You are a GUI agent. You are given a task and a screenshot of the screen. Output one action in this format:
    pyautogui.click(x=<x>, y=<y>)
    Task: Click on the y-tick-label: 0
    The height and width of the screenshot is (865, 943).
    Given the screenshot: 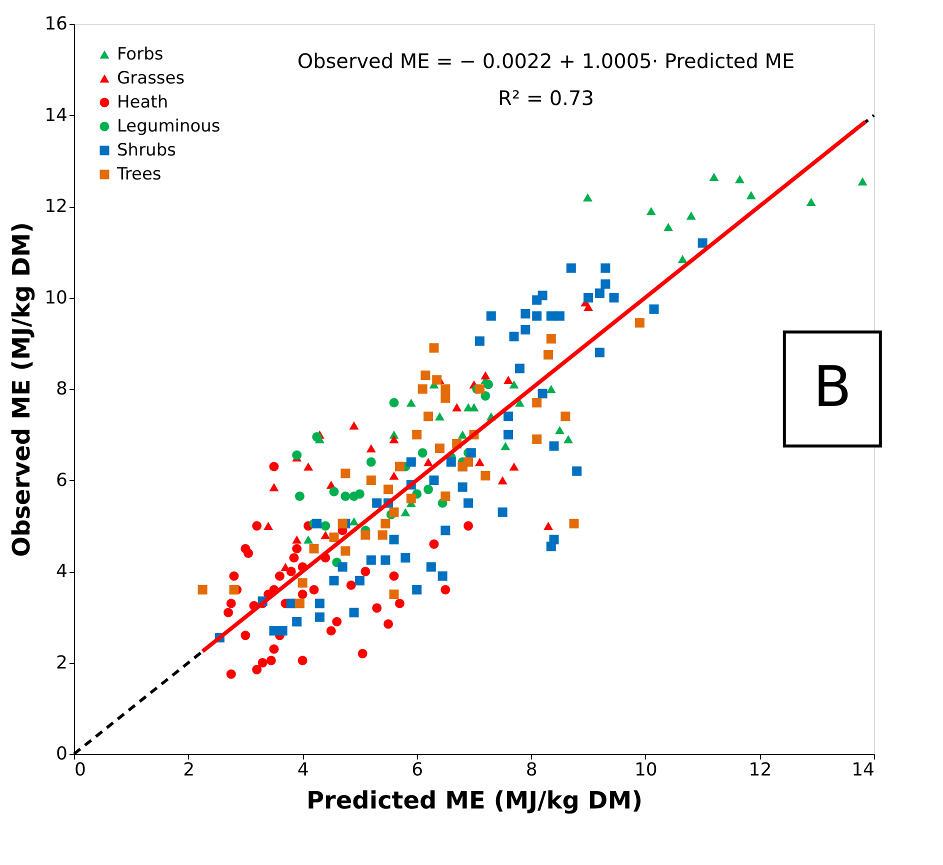 What is the action you would take?
    pyautogui.click(x=62, y=754)
    